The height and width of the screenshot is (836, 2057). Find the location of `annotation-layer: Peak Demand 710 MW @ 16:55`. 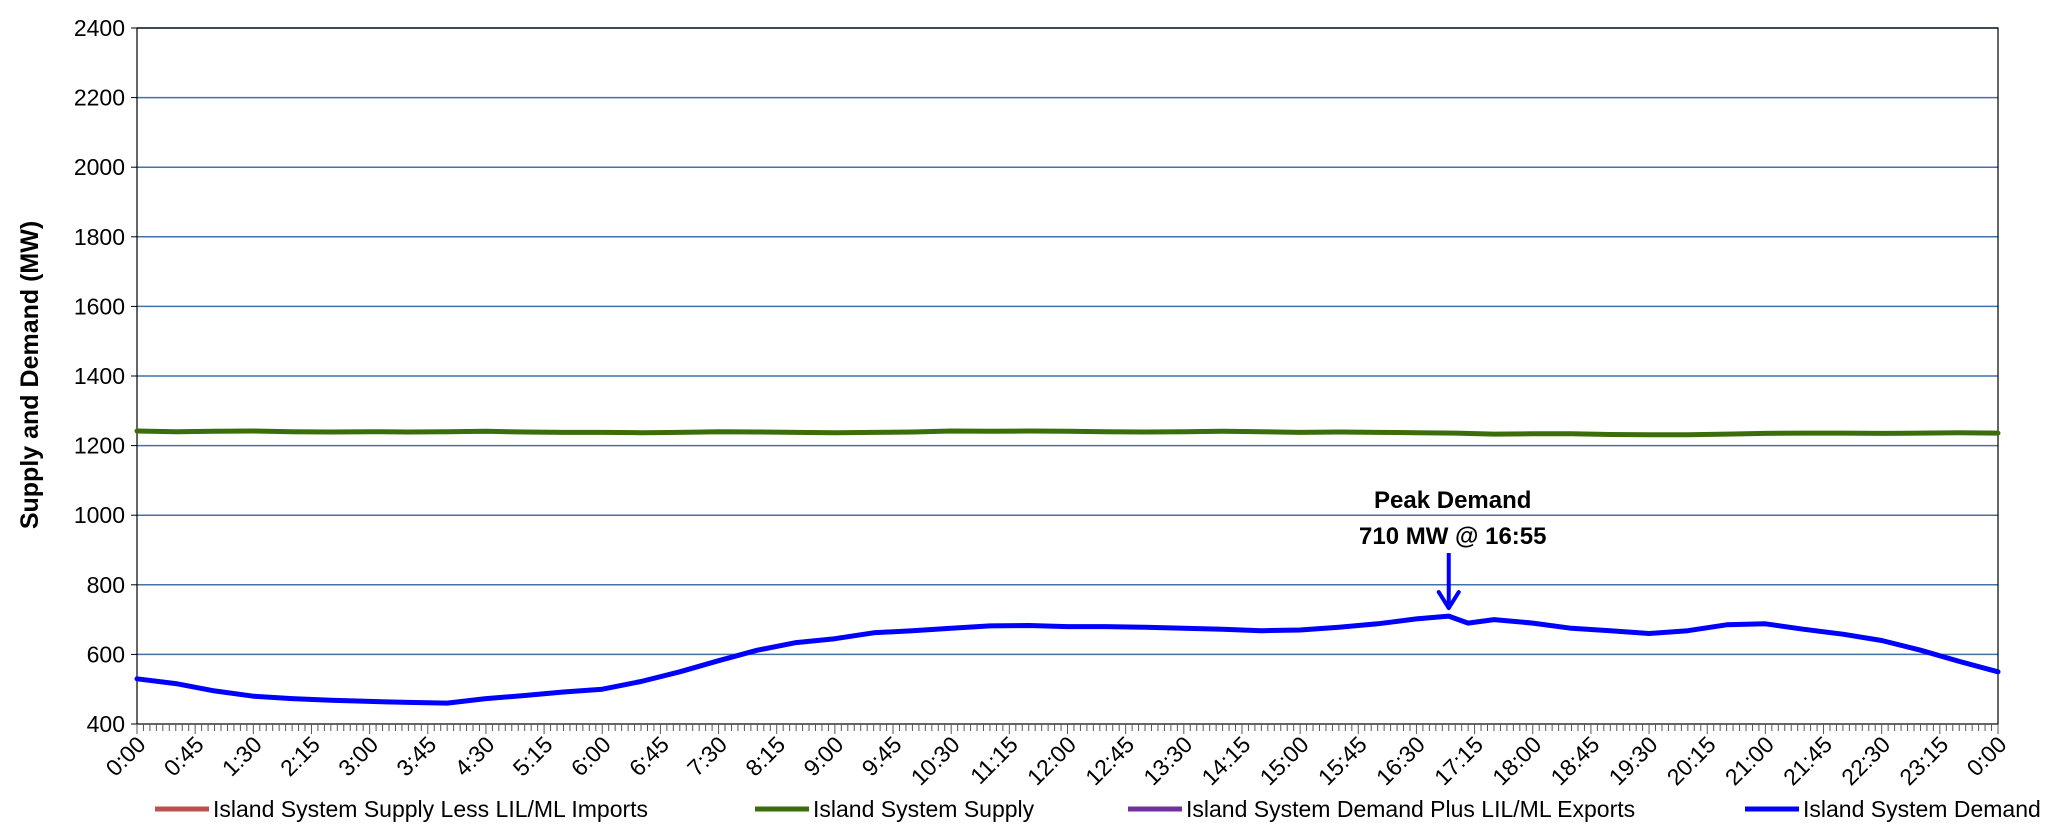

annotation-layer: Peak Demand 710 MW @ 16:55 is located at coordinates (1452, 549).